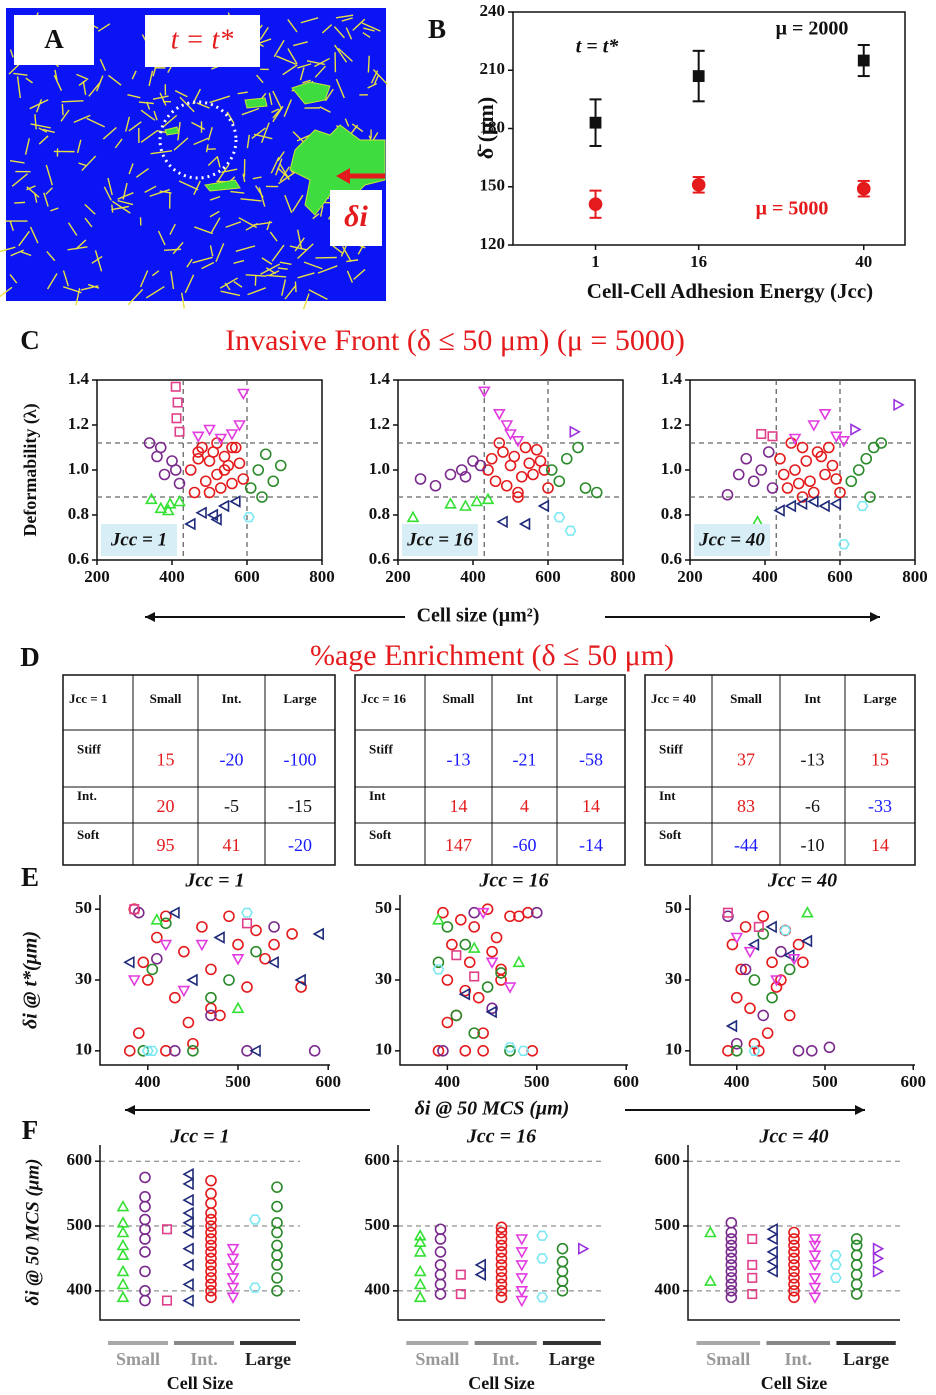 The height and width of the screenshot is (1395, 936). I want to click on x-tick-label: 200, so click(690, 576).